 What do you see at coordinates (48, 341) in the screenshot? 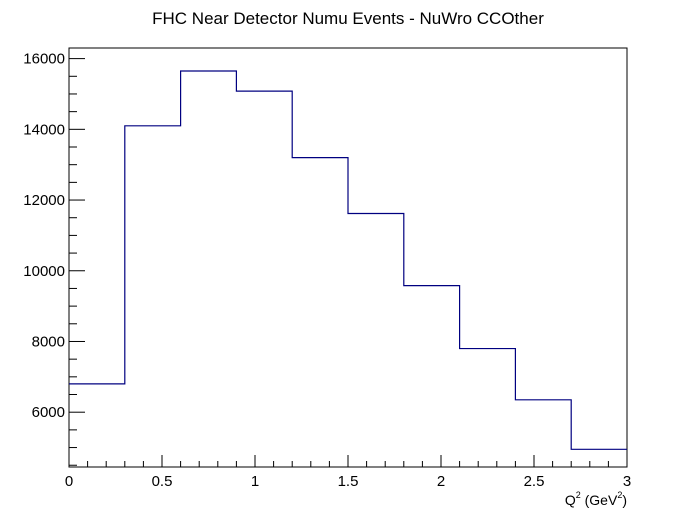
I see `y-tick-label: 8000` at bounding box center [48, 341].